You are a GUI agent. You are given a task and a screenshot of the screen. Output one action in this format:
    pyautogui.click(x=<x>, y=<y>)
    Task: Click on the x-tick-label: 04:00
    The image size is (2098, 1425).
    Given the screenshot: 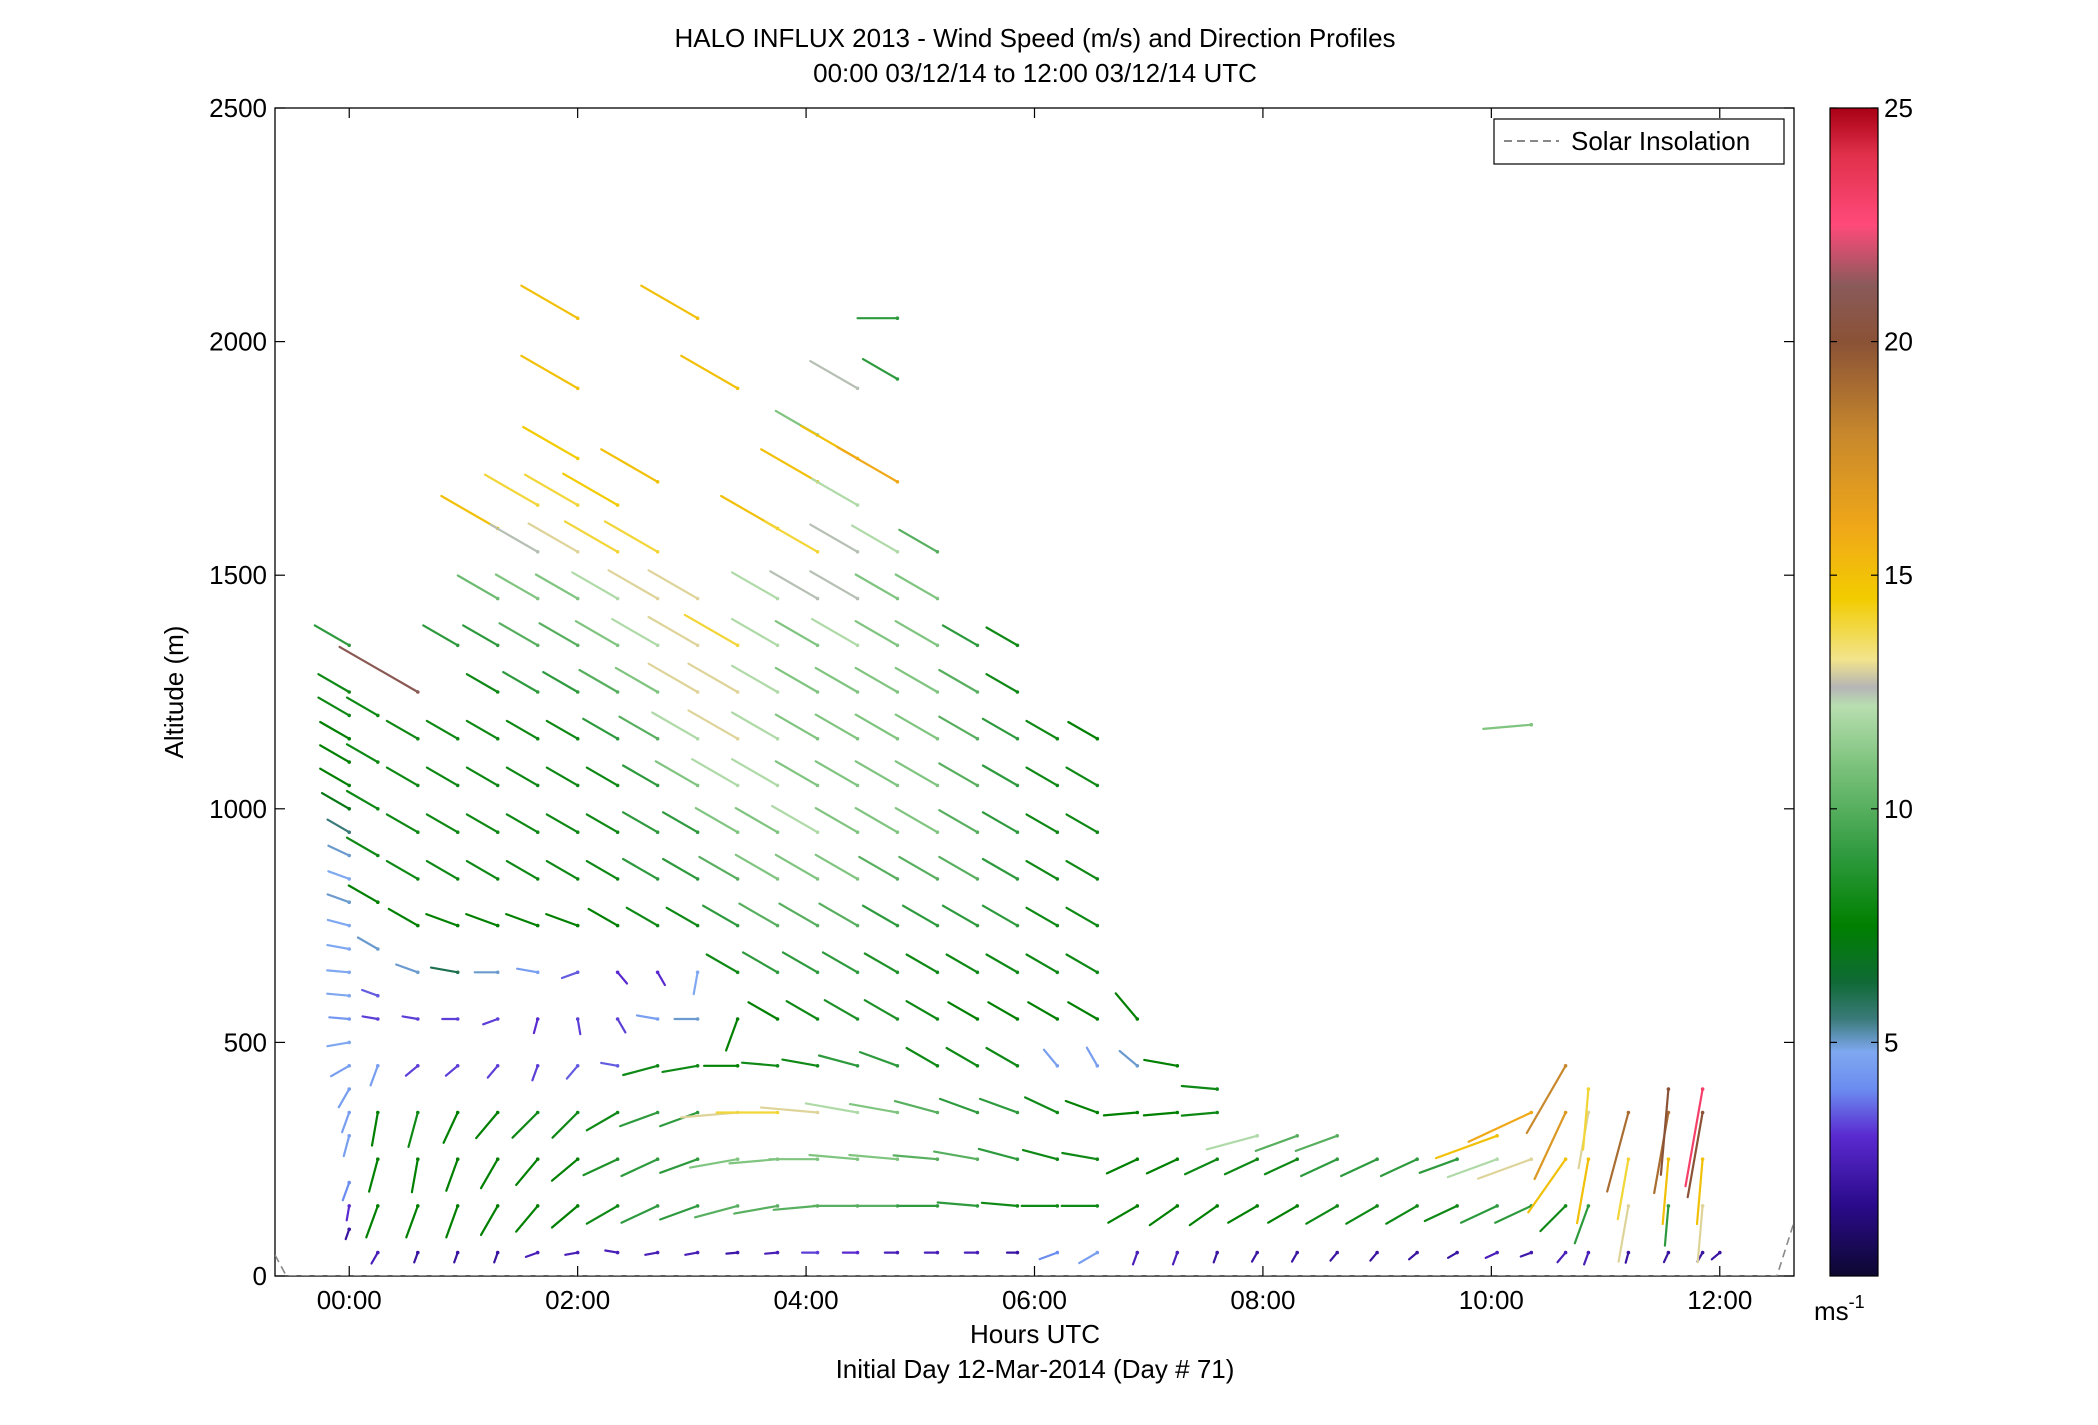 What is the action you would take?
    pyautogui.click(x=806, y=1300)
    